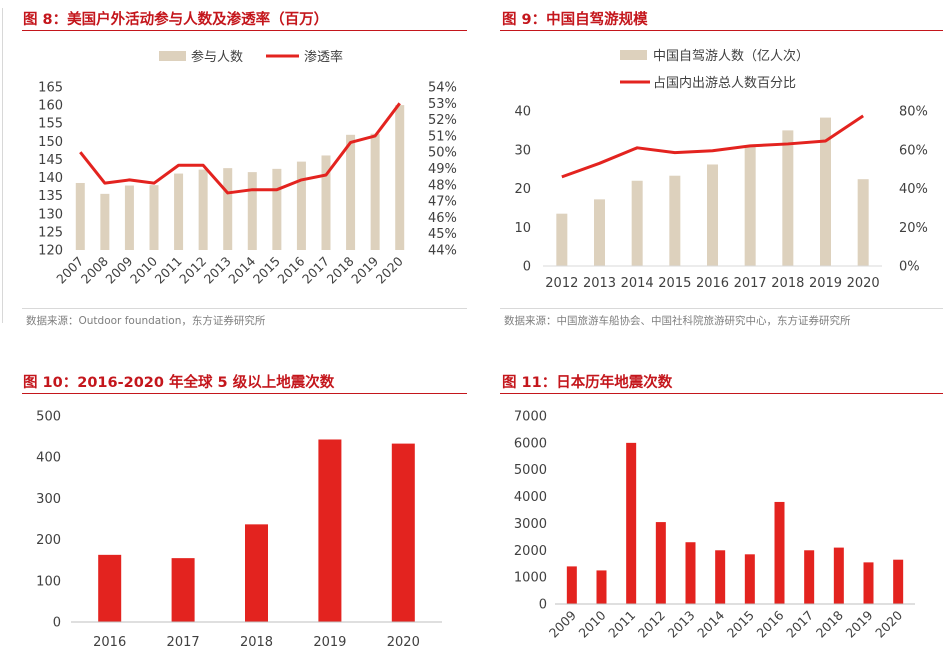 This screenshot has height=654, width=949. What do you see at coordinates (146, 321) in the screenshot?
I see `source-fig8: 数据来源：Outdoor foundation，东方证券研究所` at bounding box center [146, 321].